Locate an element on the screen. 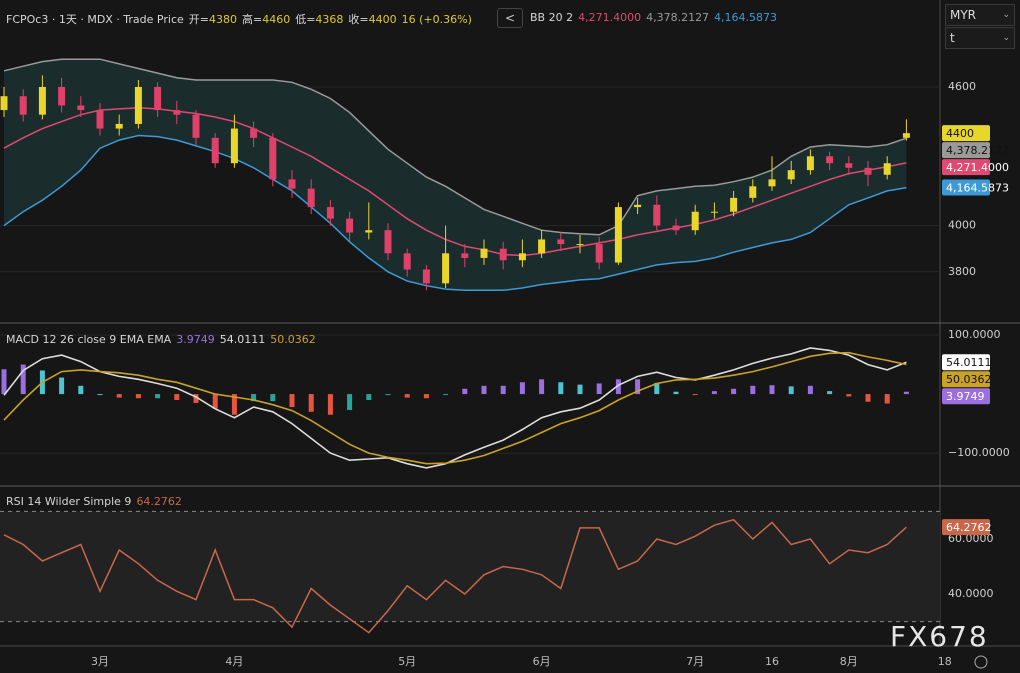 This screenshot has width=1020, height=673. macd-title: MACD 12 26 close 9 EMA EMA is located at coordinates (89, 339).